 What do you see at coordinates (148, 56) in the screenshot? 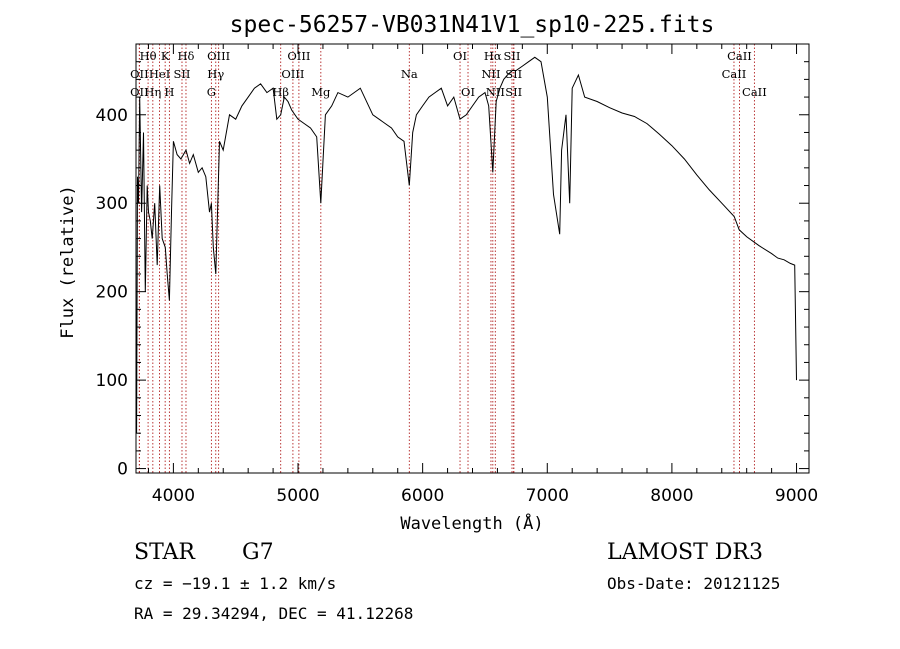
I see `line-label-0: Hθ` at bounding box center [148, 56].